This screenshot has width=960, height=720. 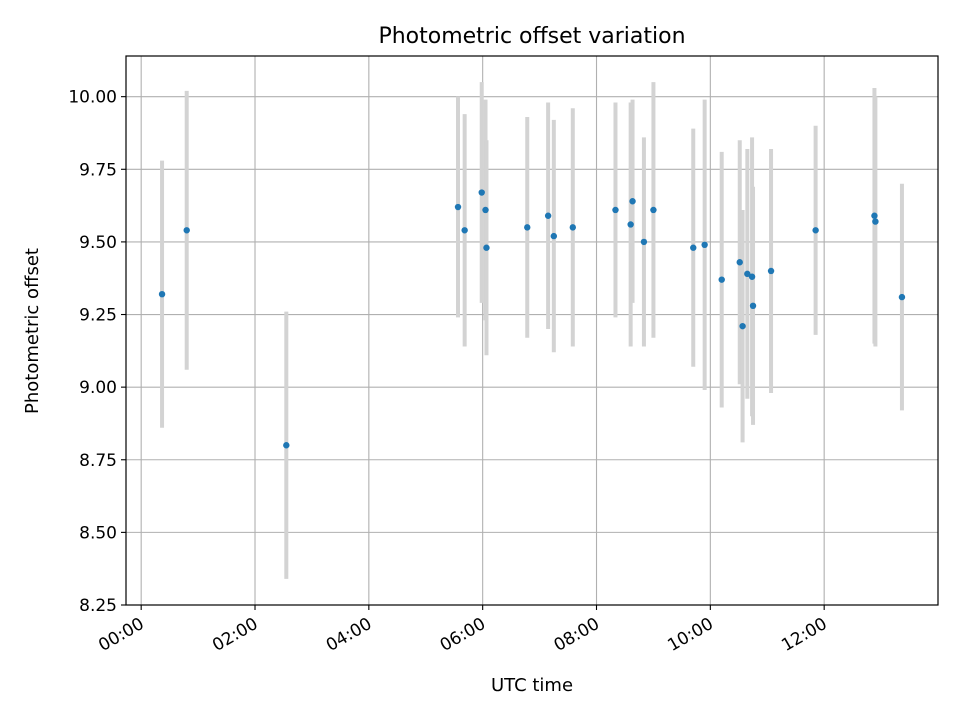 I want to click on chart-title: Photometric offset variation, so click(x=531, y=36).